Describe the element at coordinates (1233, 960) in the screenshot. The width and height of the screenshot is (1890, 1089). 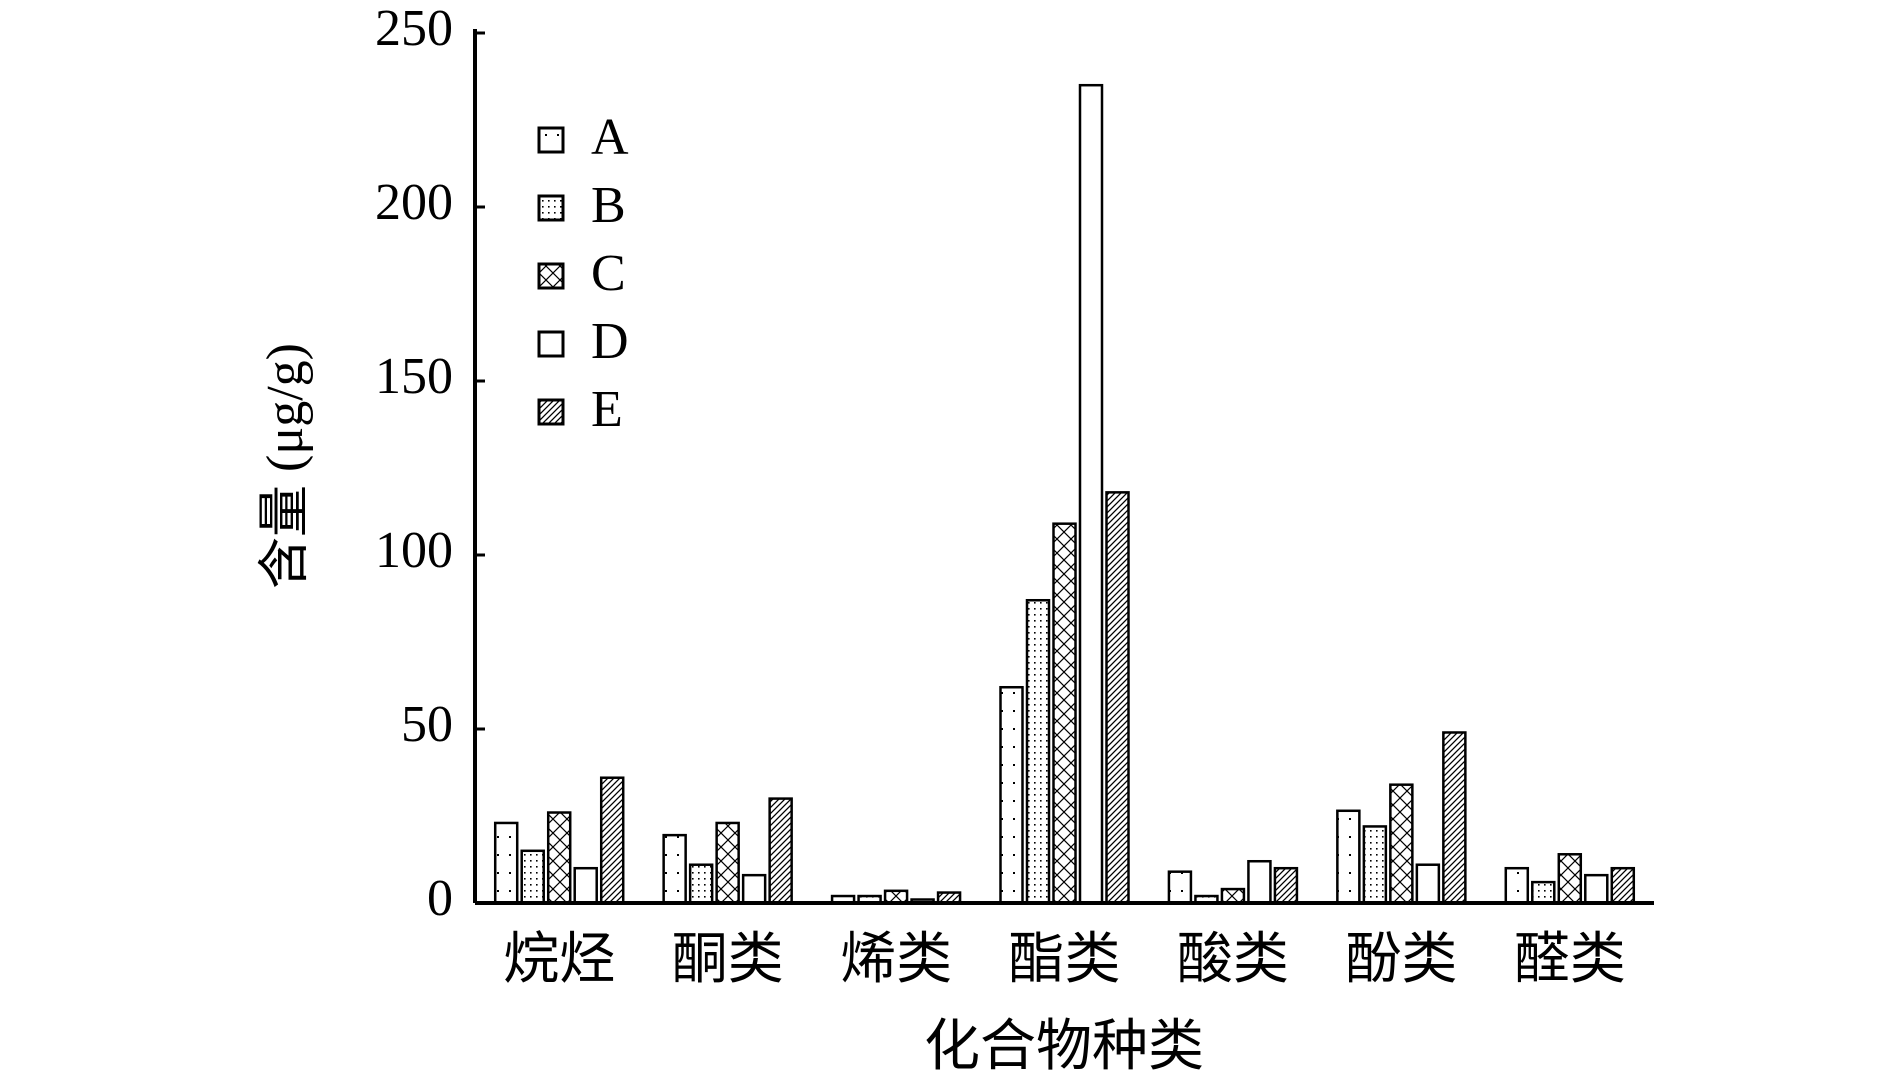
I see `x-tick-label: 酸类` at that location.